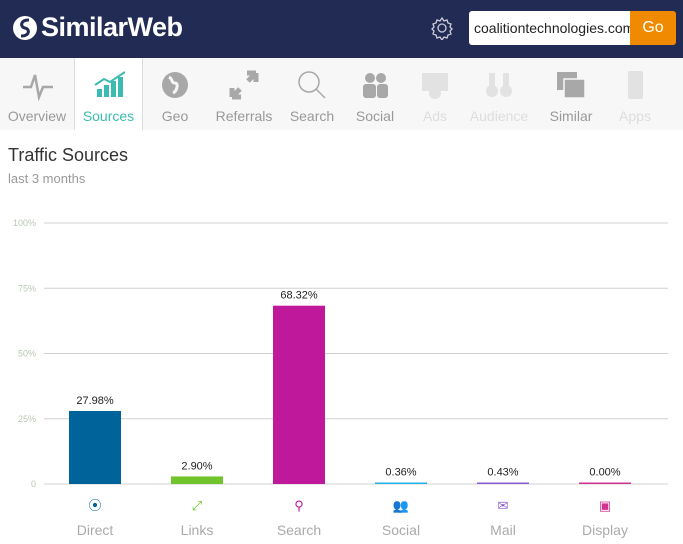  Describe the element at coordinates (499, 116) in the screenshot. I see `tab-label: Audience` at that location.